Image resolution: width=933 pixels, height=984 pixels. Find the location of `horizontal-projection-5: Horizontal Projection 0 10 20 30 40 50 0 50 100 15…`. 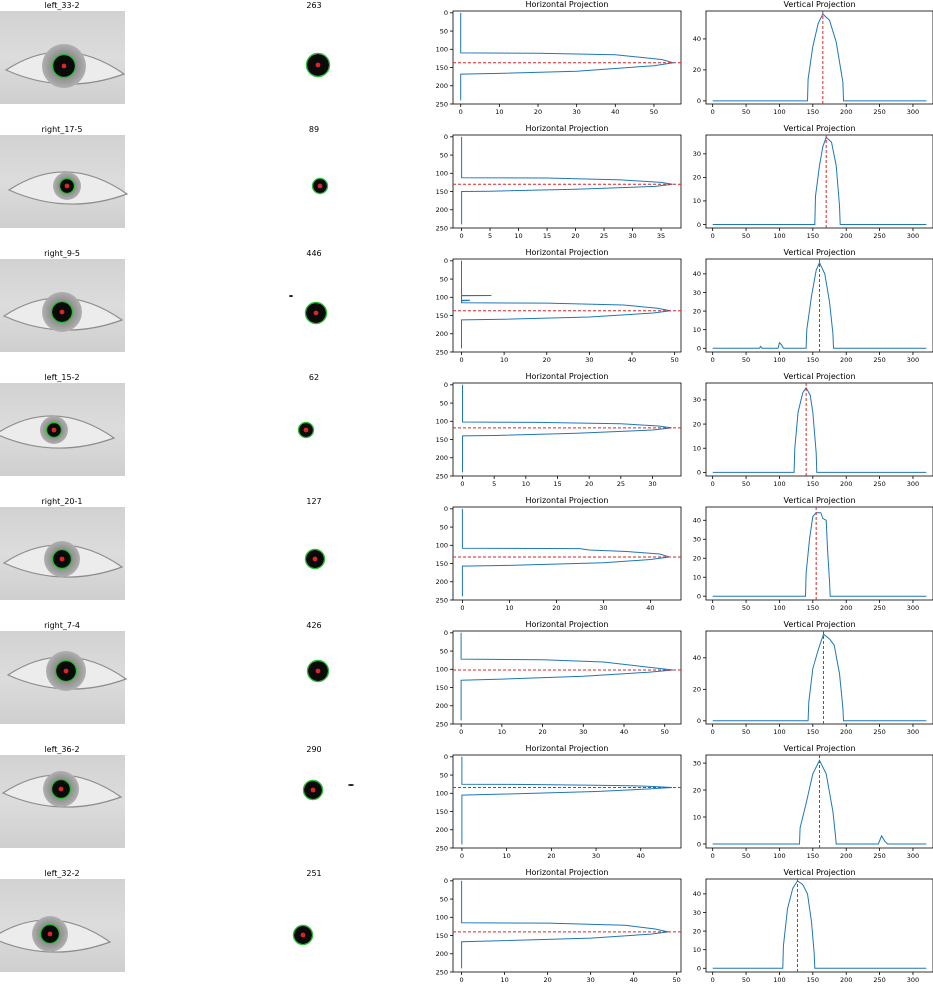

horizontal-projection-5: Horizontal Projection 0 10 20 30 40 50 0 50 100 15… is located at coordinates (559, 678).